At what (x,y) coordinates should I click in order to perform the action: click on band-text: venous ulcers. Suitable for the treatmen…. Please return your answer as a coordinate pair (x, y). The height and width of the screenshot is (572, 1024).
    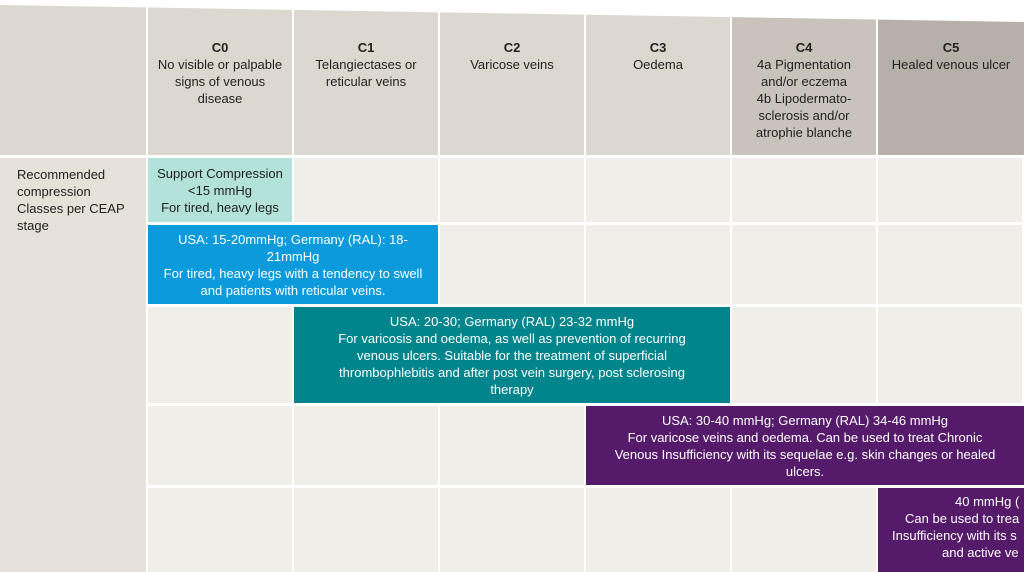
    Looking at the image, I should click on (512, 355).